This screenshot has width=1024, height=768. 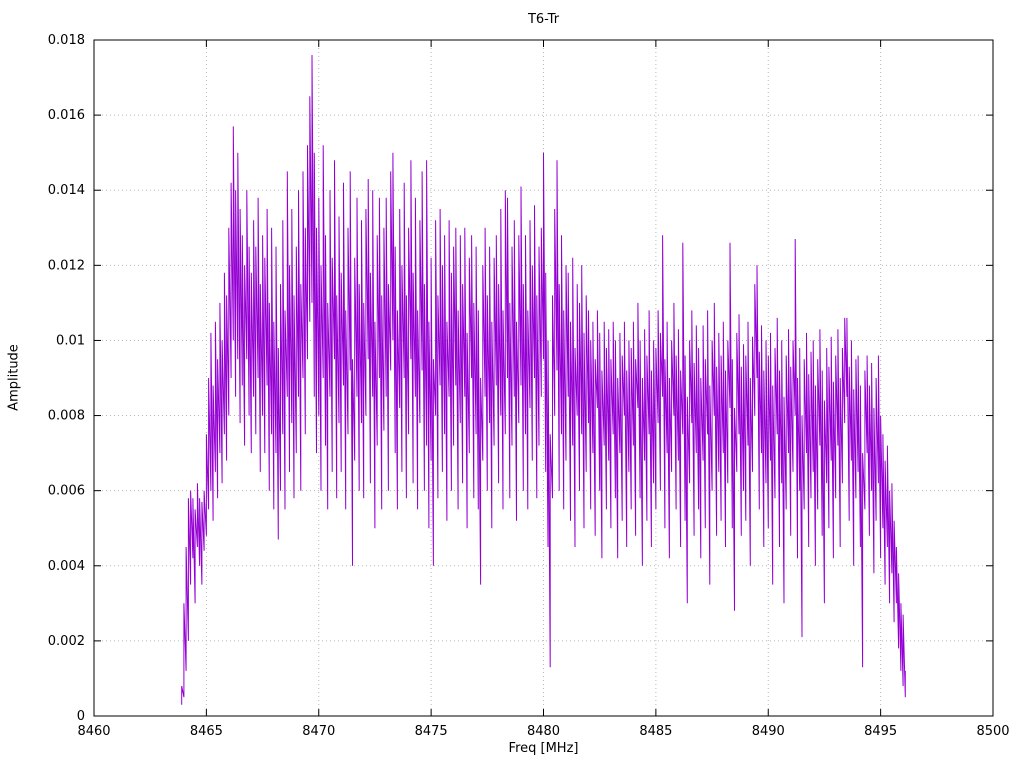 What do you see at coordinates (66, 491) in the screenshot?
I see `y-tick-label: 0.006` at bounding box center [66, 491].